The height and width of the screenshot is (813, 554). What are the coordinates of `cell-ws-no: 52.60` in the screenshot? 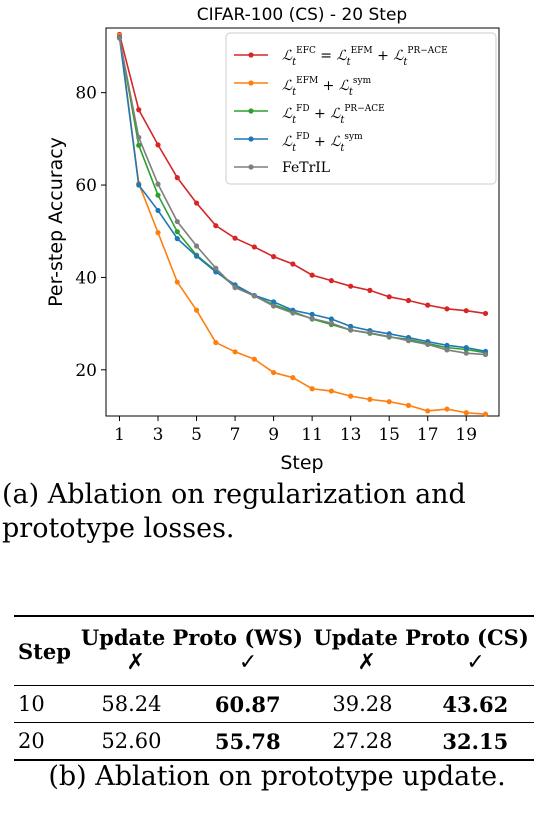 It's located at (131, 741).